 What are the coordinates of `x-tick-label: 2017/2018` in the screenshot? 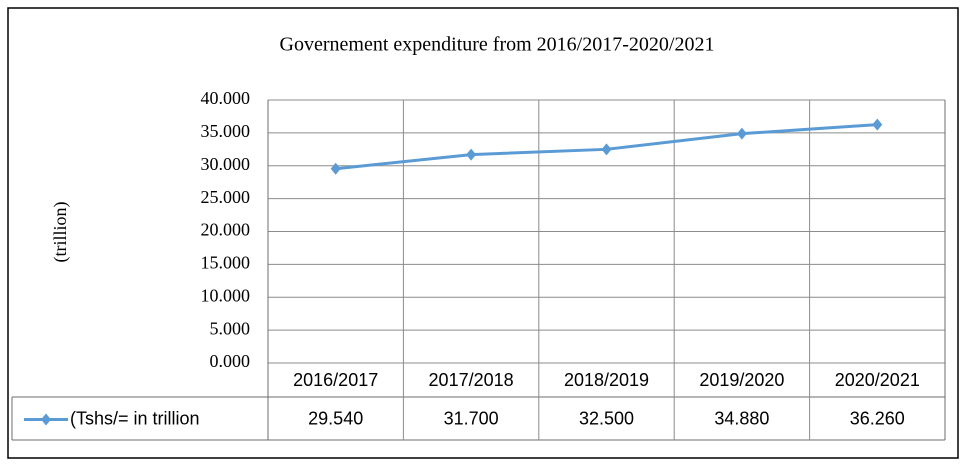 It's located at (471, 380).